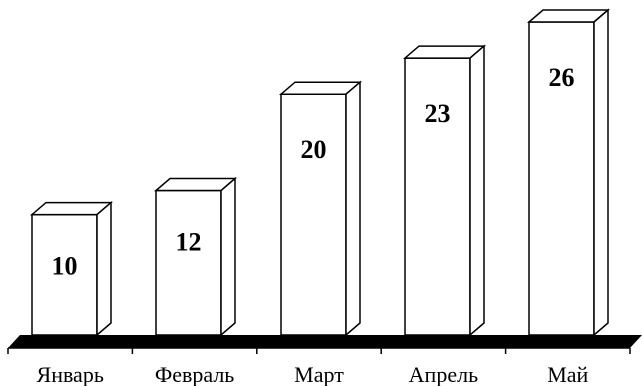 This screenshot has height=386, width=642. I want to click on x-category-label: Март, so click(319, 374).